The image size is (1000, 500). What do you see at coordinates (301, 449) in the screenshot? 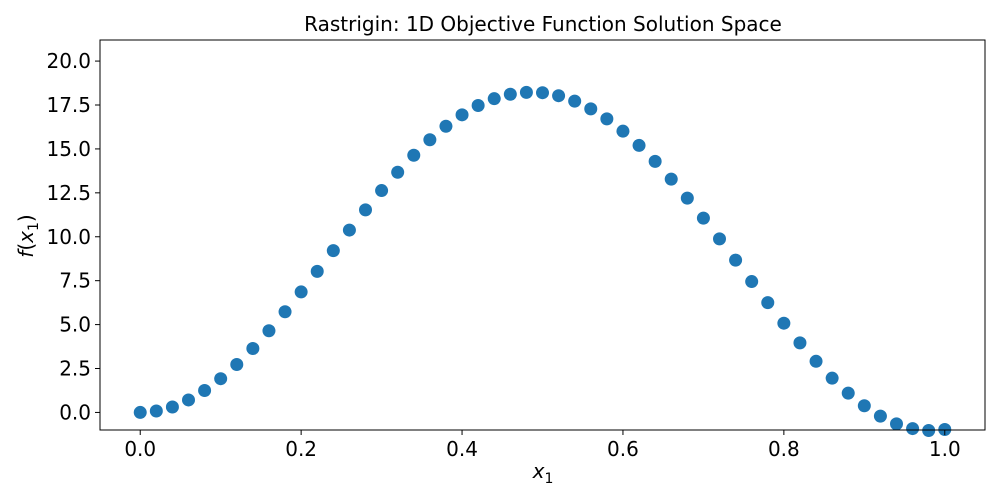
I see `x-tick-label: 0.2` at bounding box center [301, 449].